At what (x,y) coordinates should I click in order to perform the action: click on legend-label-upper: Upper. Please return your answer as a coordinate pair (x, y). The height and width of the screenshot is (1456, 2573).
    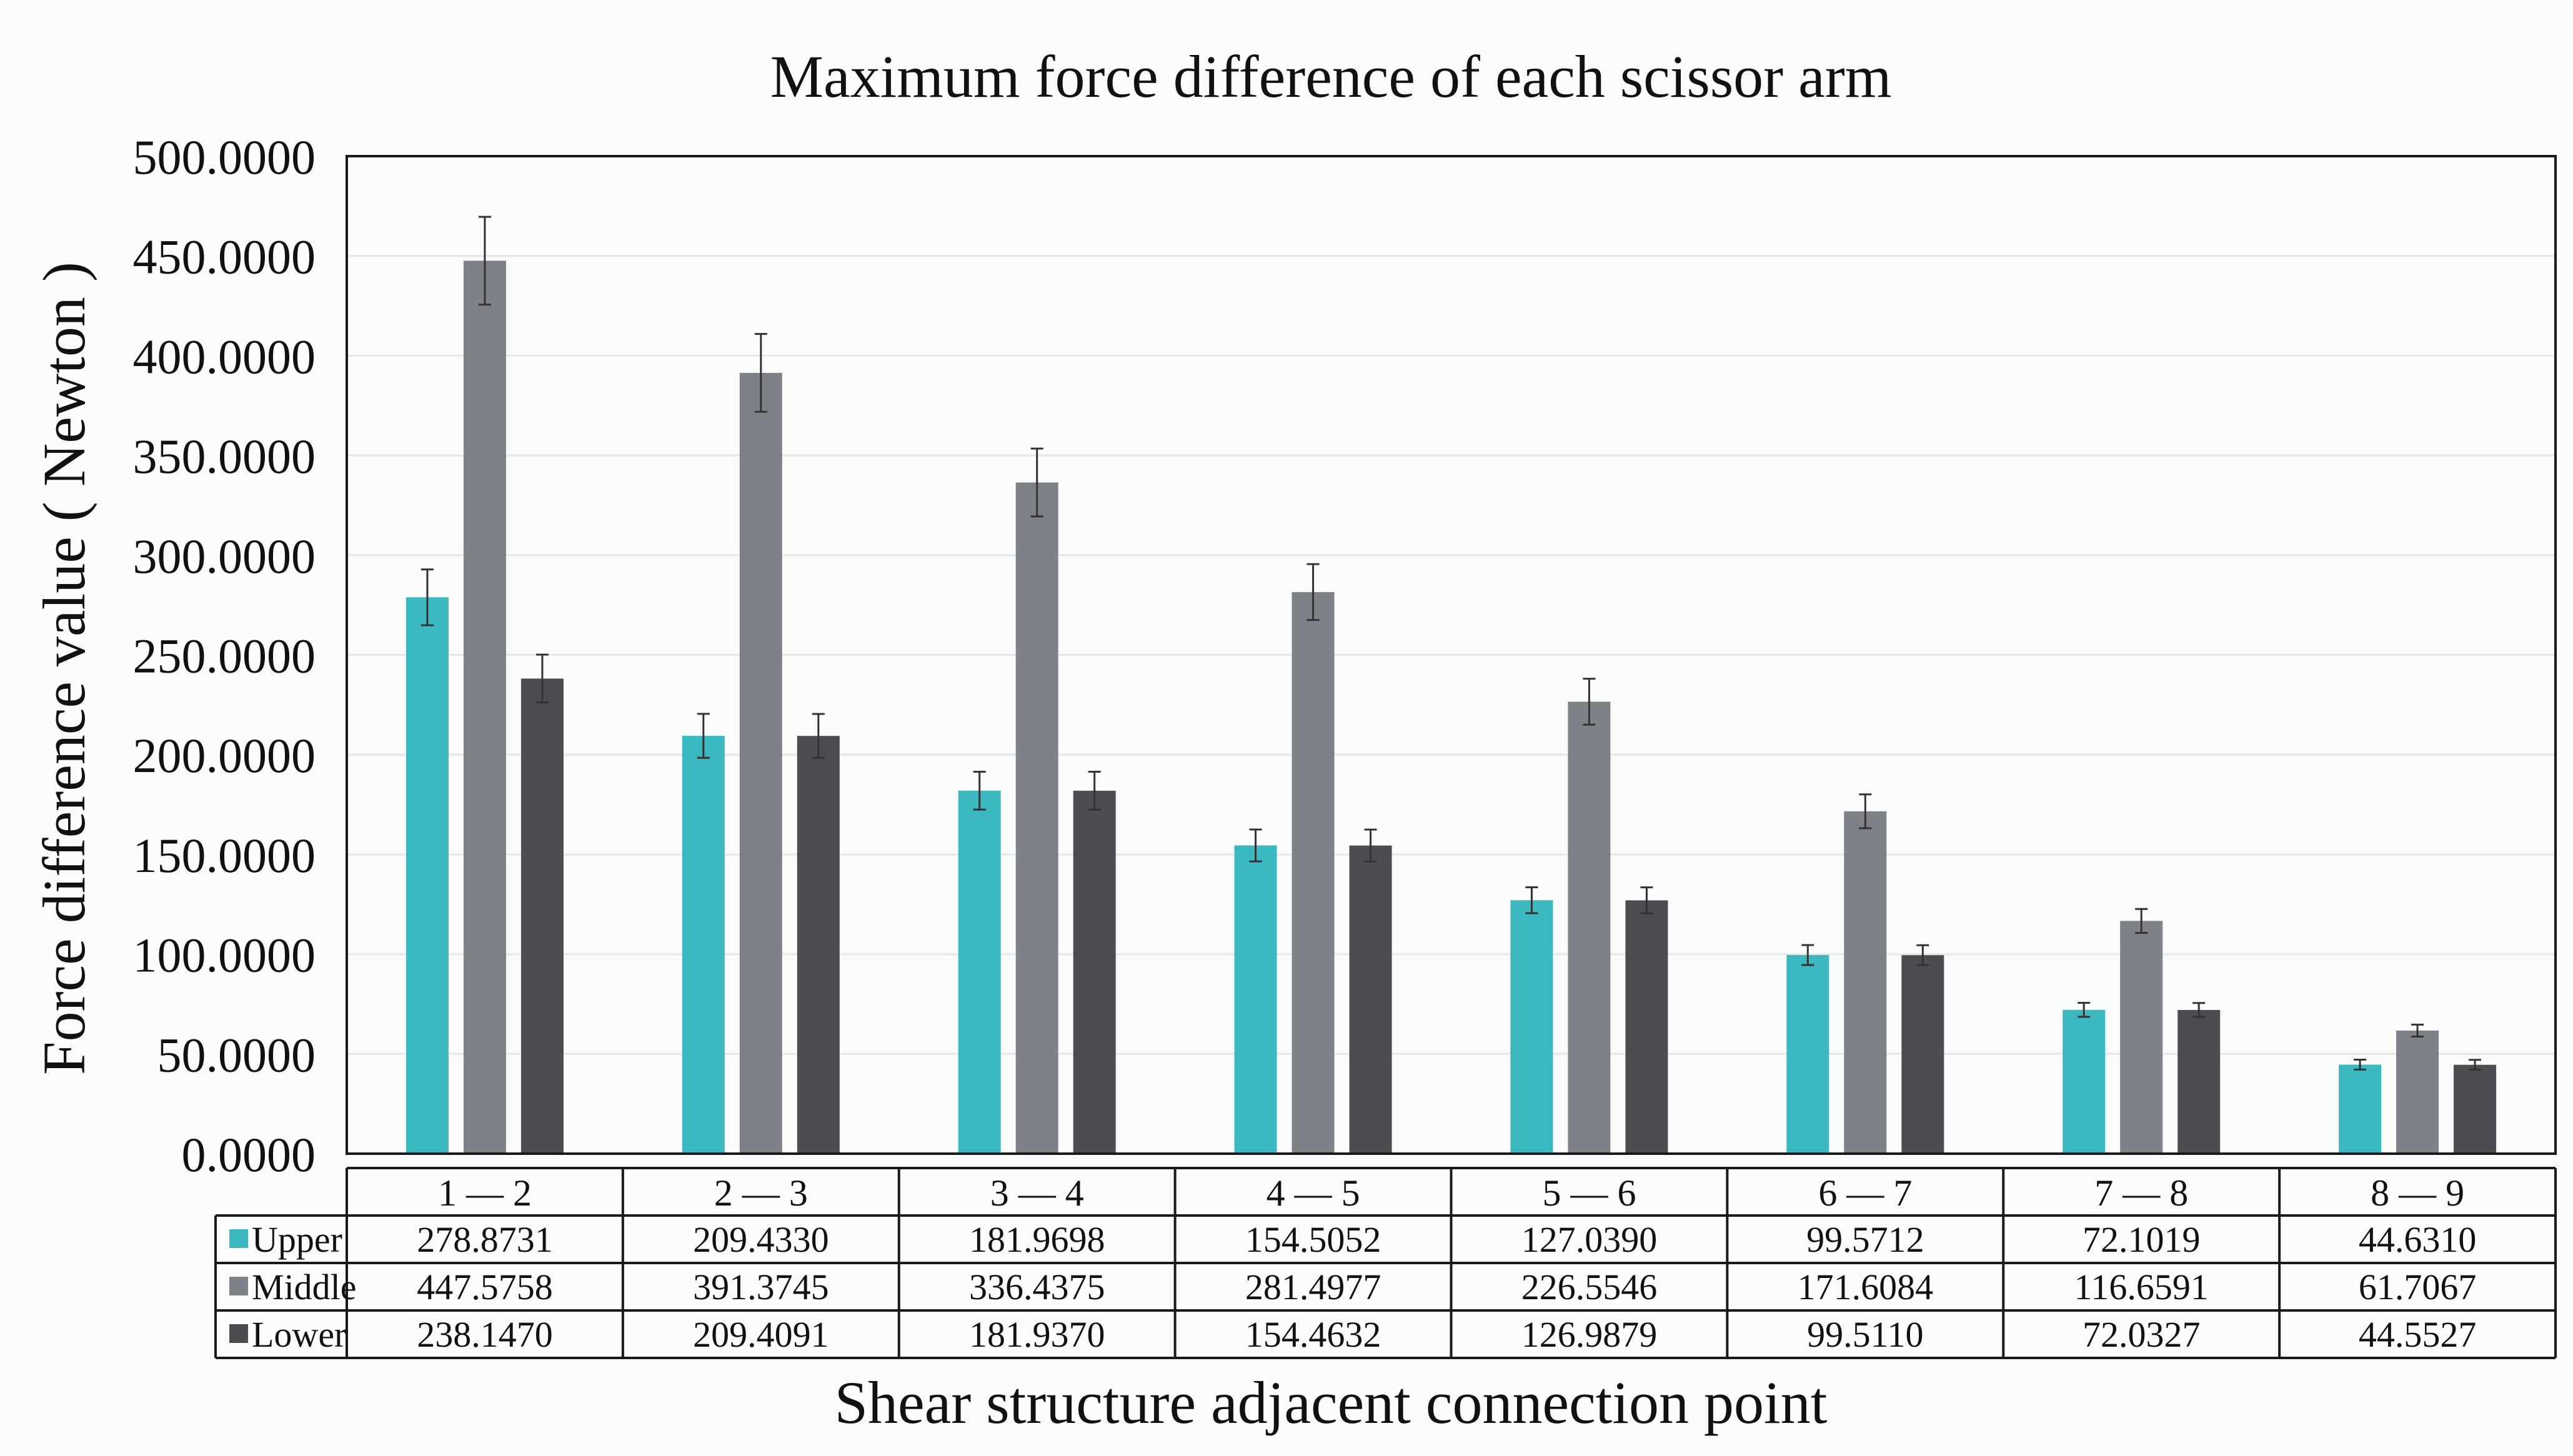
    Looking at the image, I should click on (297, 1240).